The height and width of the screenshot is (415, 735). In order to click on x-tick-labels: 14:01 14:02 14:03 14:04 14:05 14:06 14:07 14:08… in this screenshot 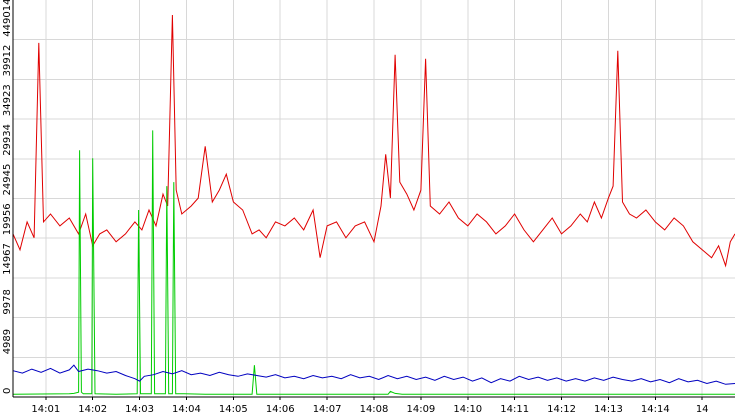, I will do `click(369, 409)`.